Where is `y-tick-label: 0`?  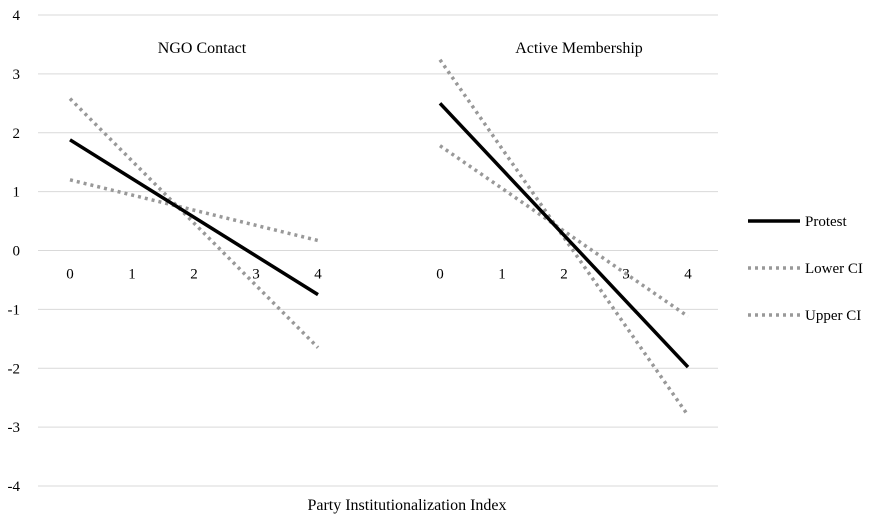 y-tick-label: 0 is located at coordinates (17, 252).